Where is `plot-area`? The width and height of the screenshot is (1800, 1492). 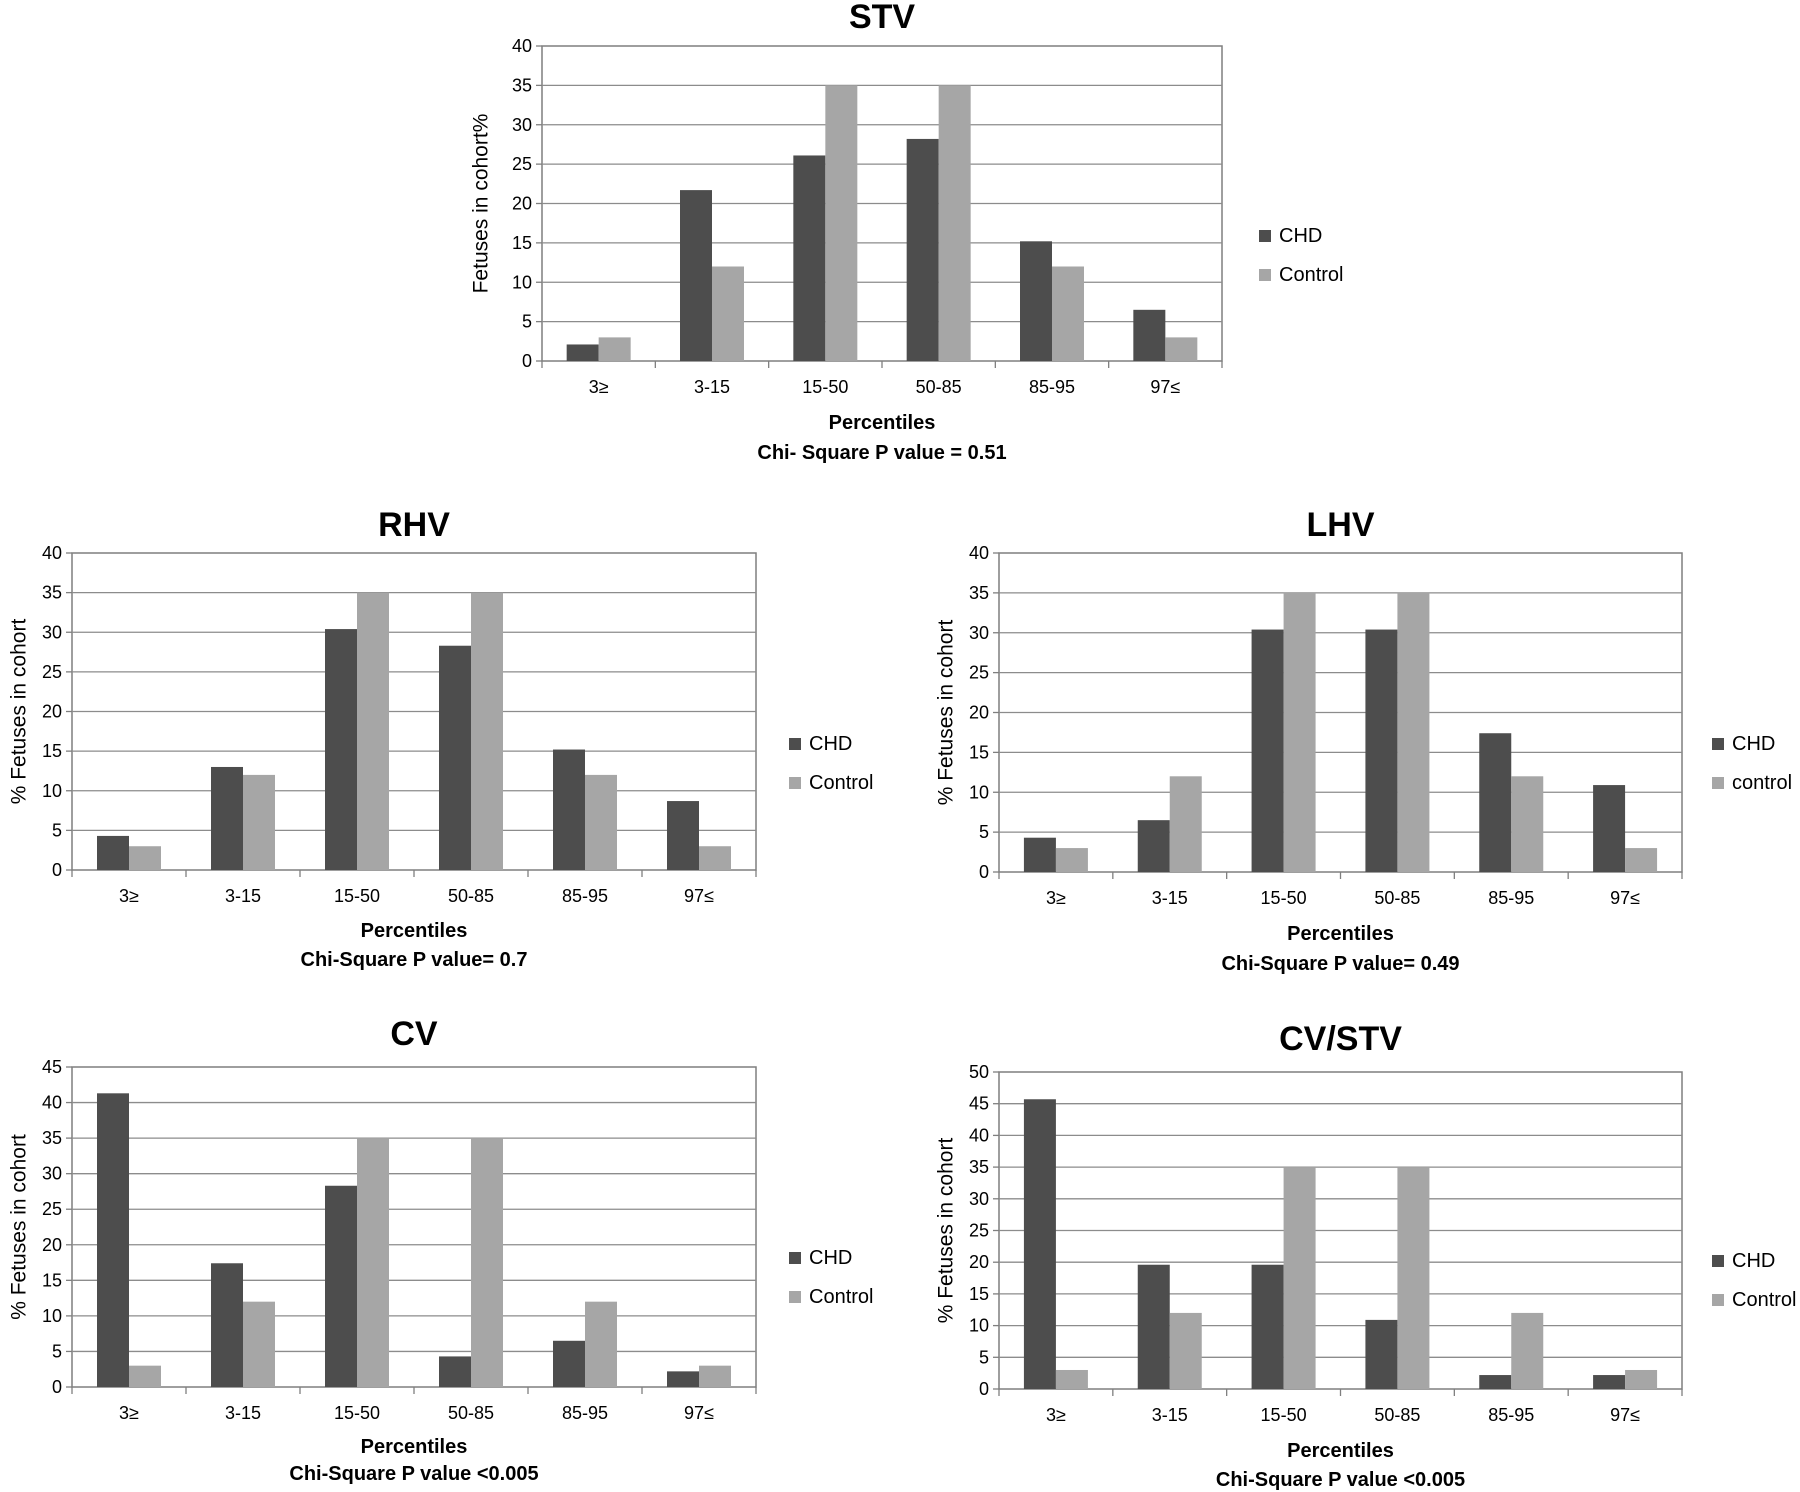
plot-area is located at coordinates (414, 1227).